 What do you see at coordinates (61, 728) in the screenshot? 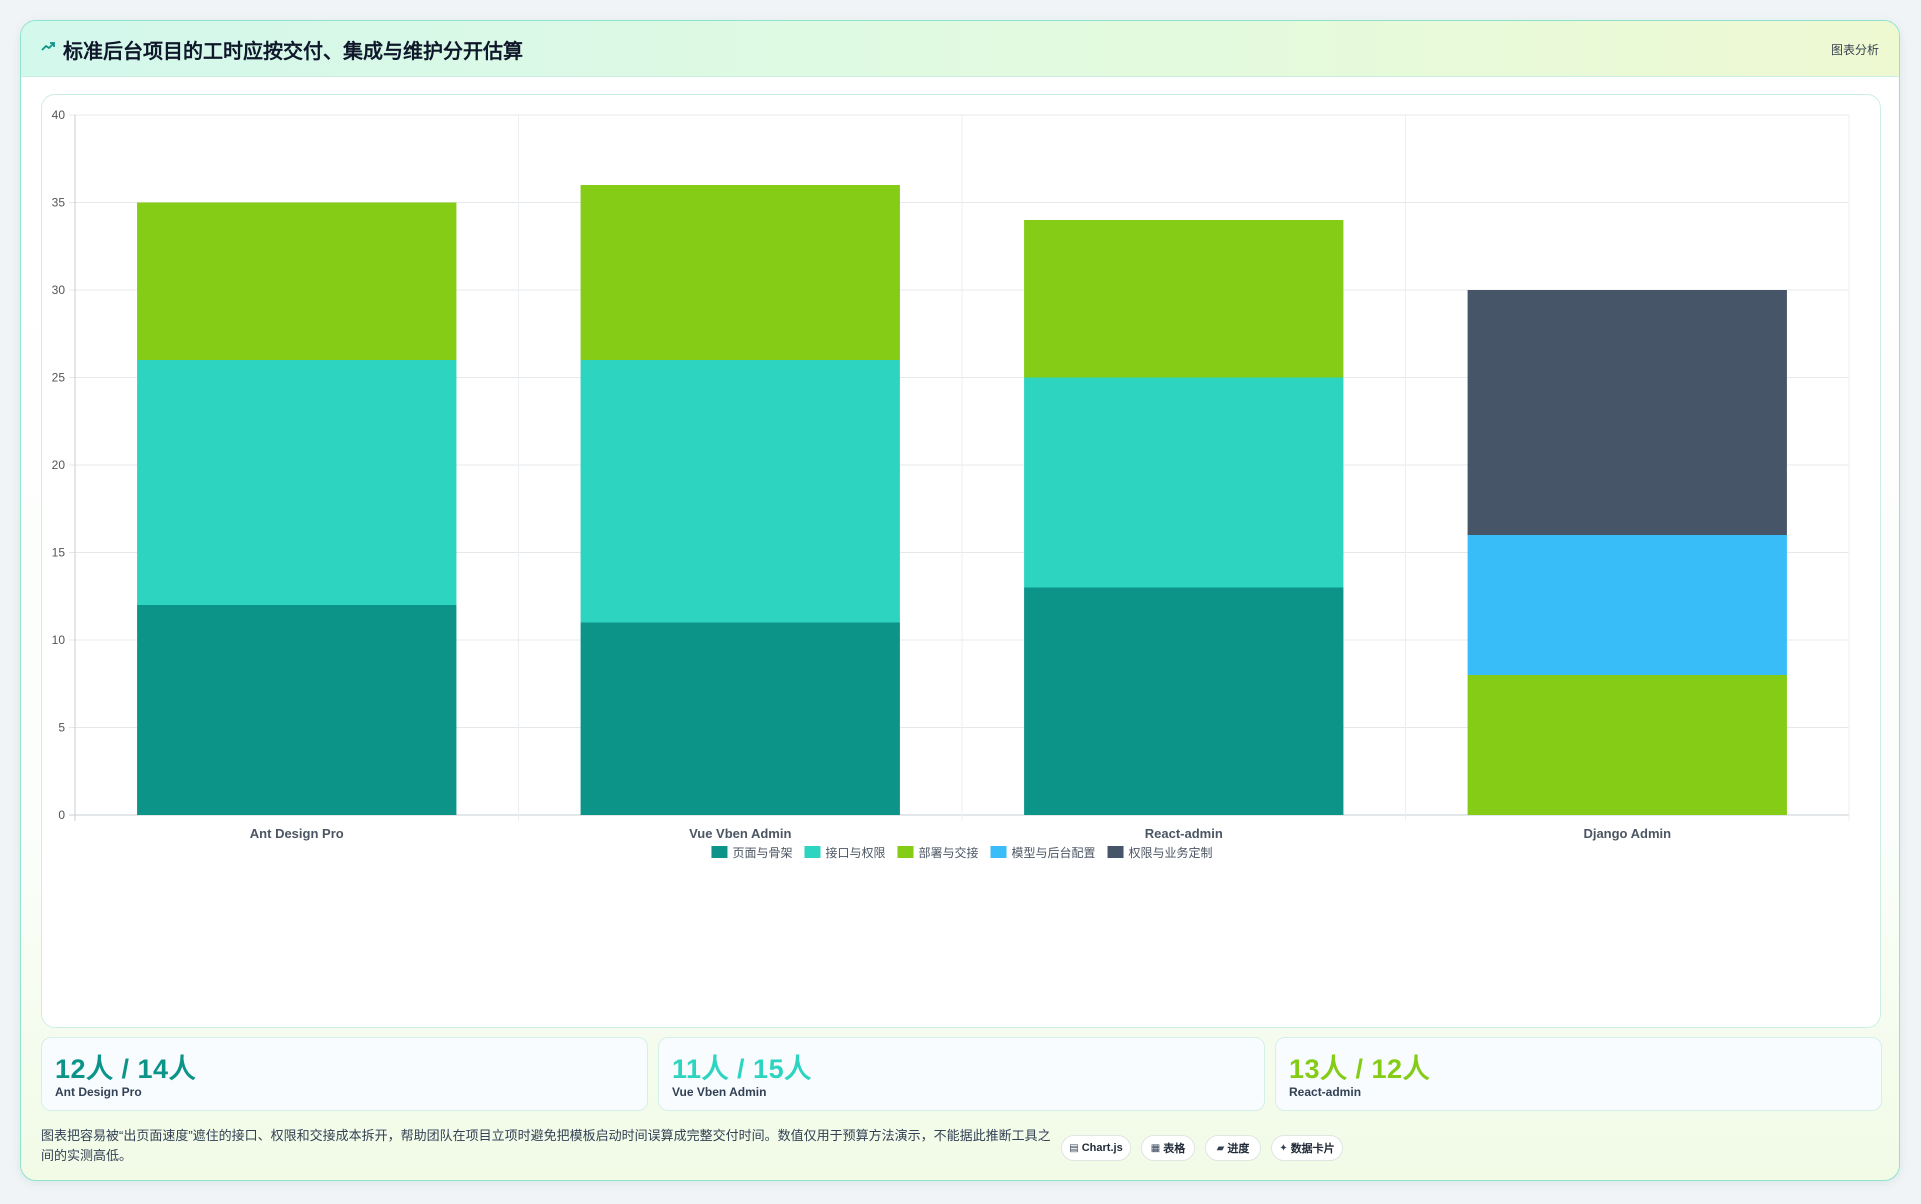
I see `y-tick-label: 5` at bounding box center [61, 728].